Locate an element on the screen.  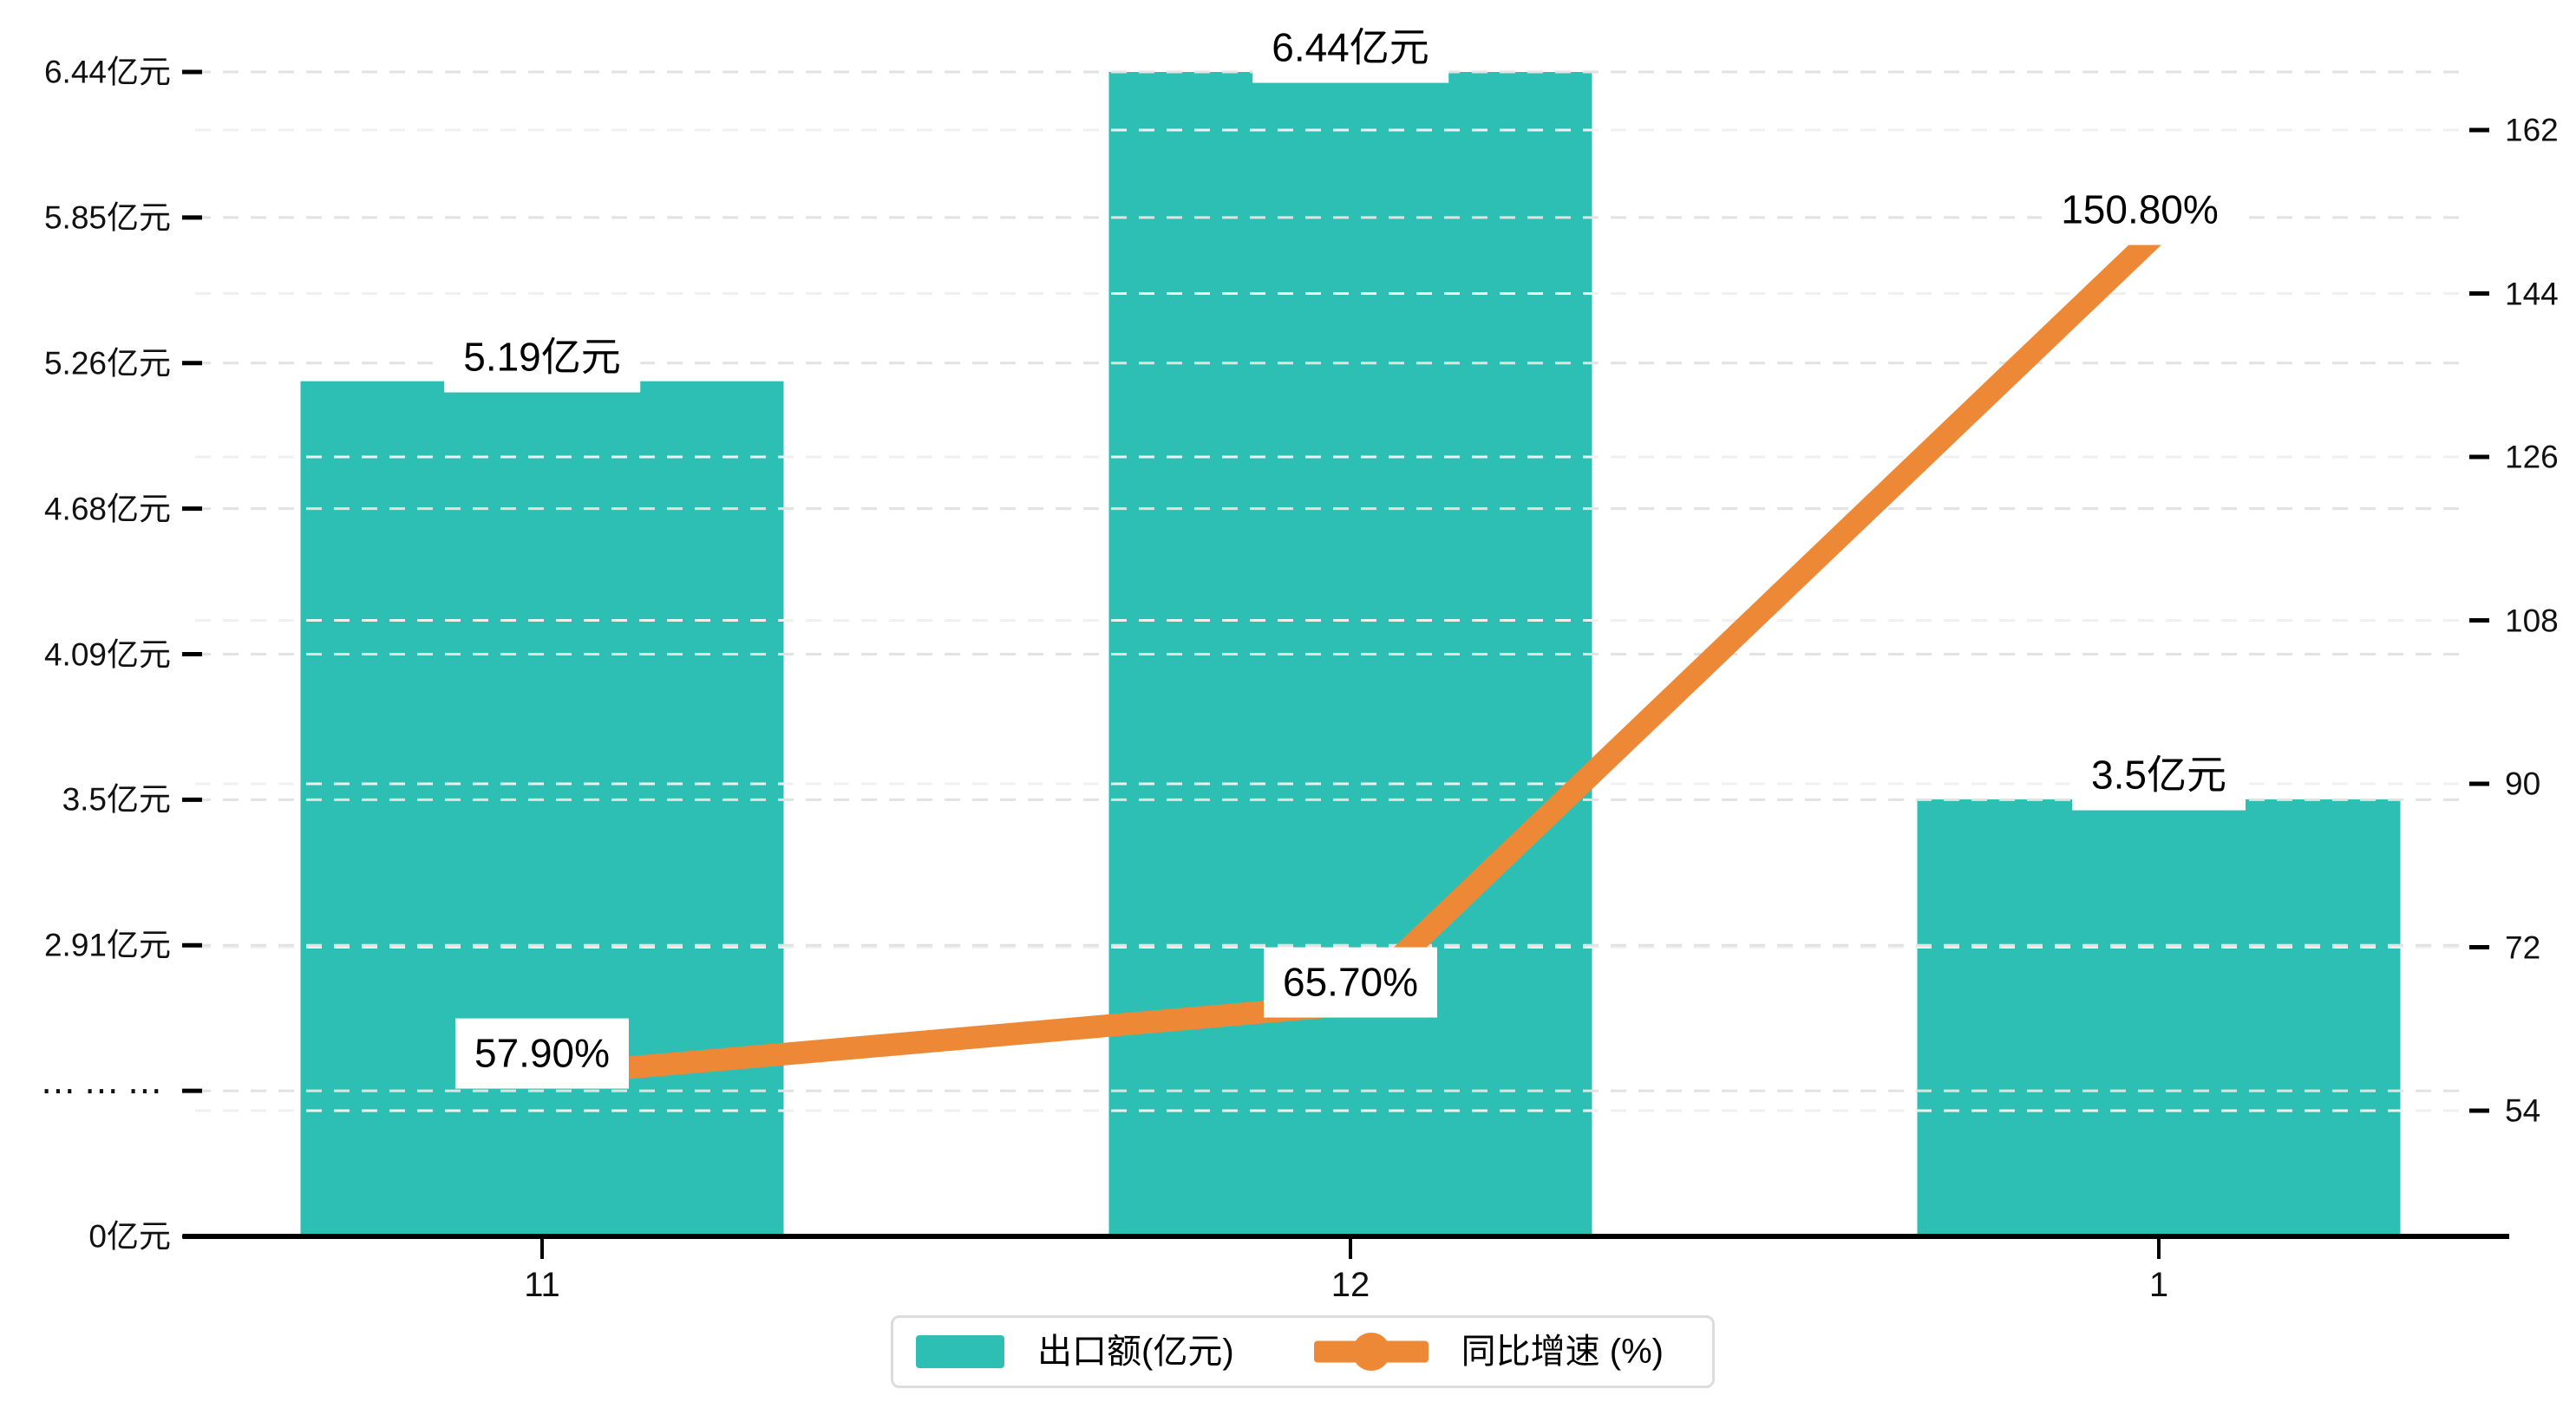
left-axis-label-2: 2.91亿元 is located at coordinates (107, 945).